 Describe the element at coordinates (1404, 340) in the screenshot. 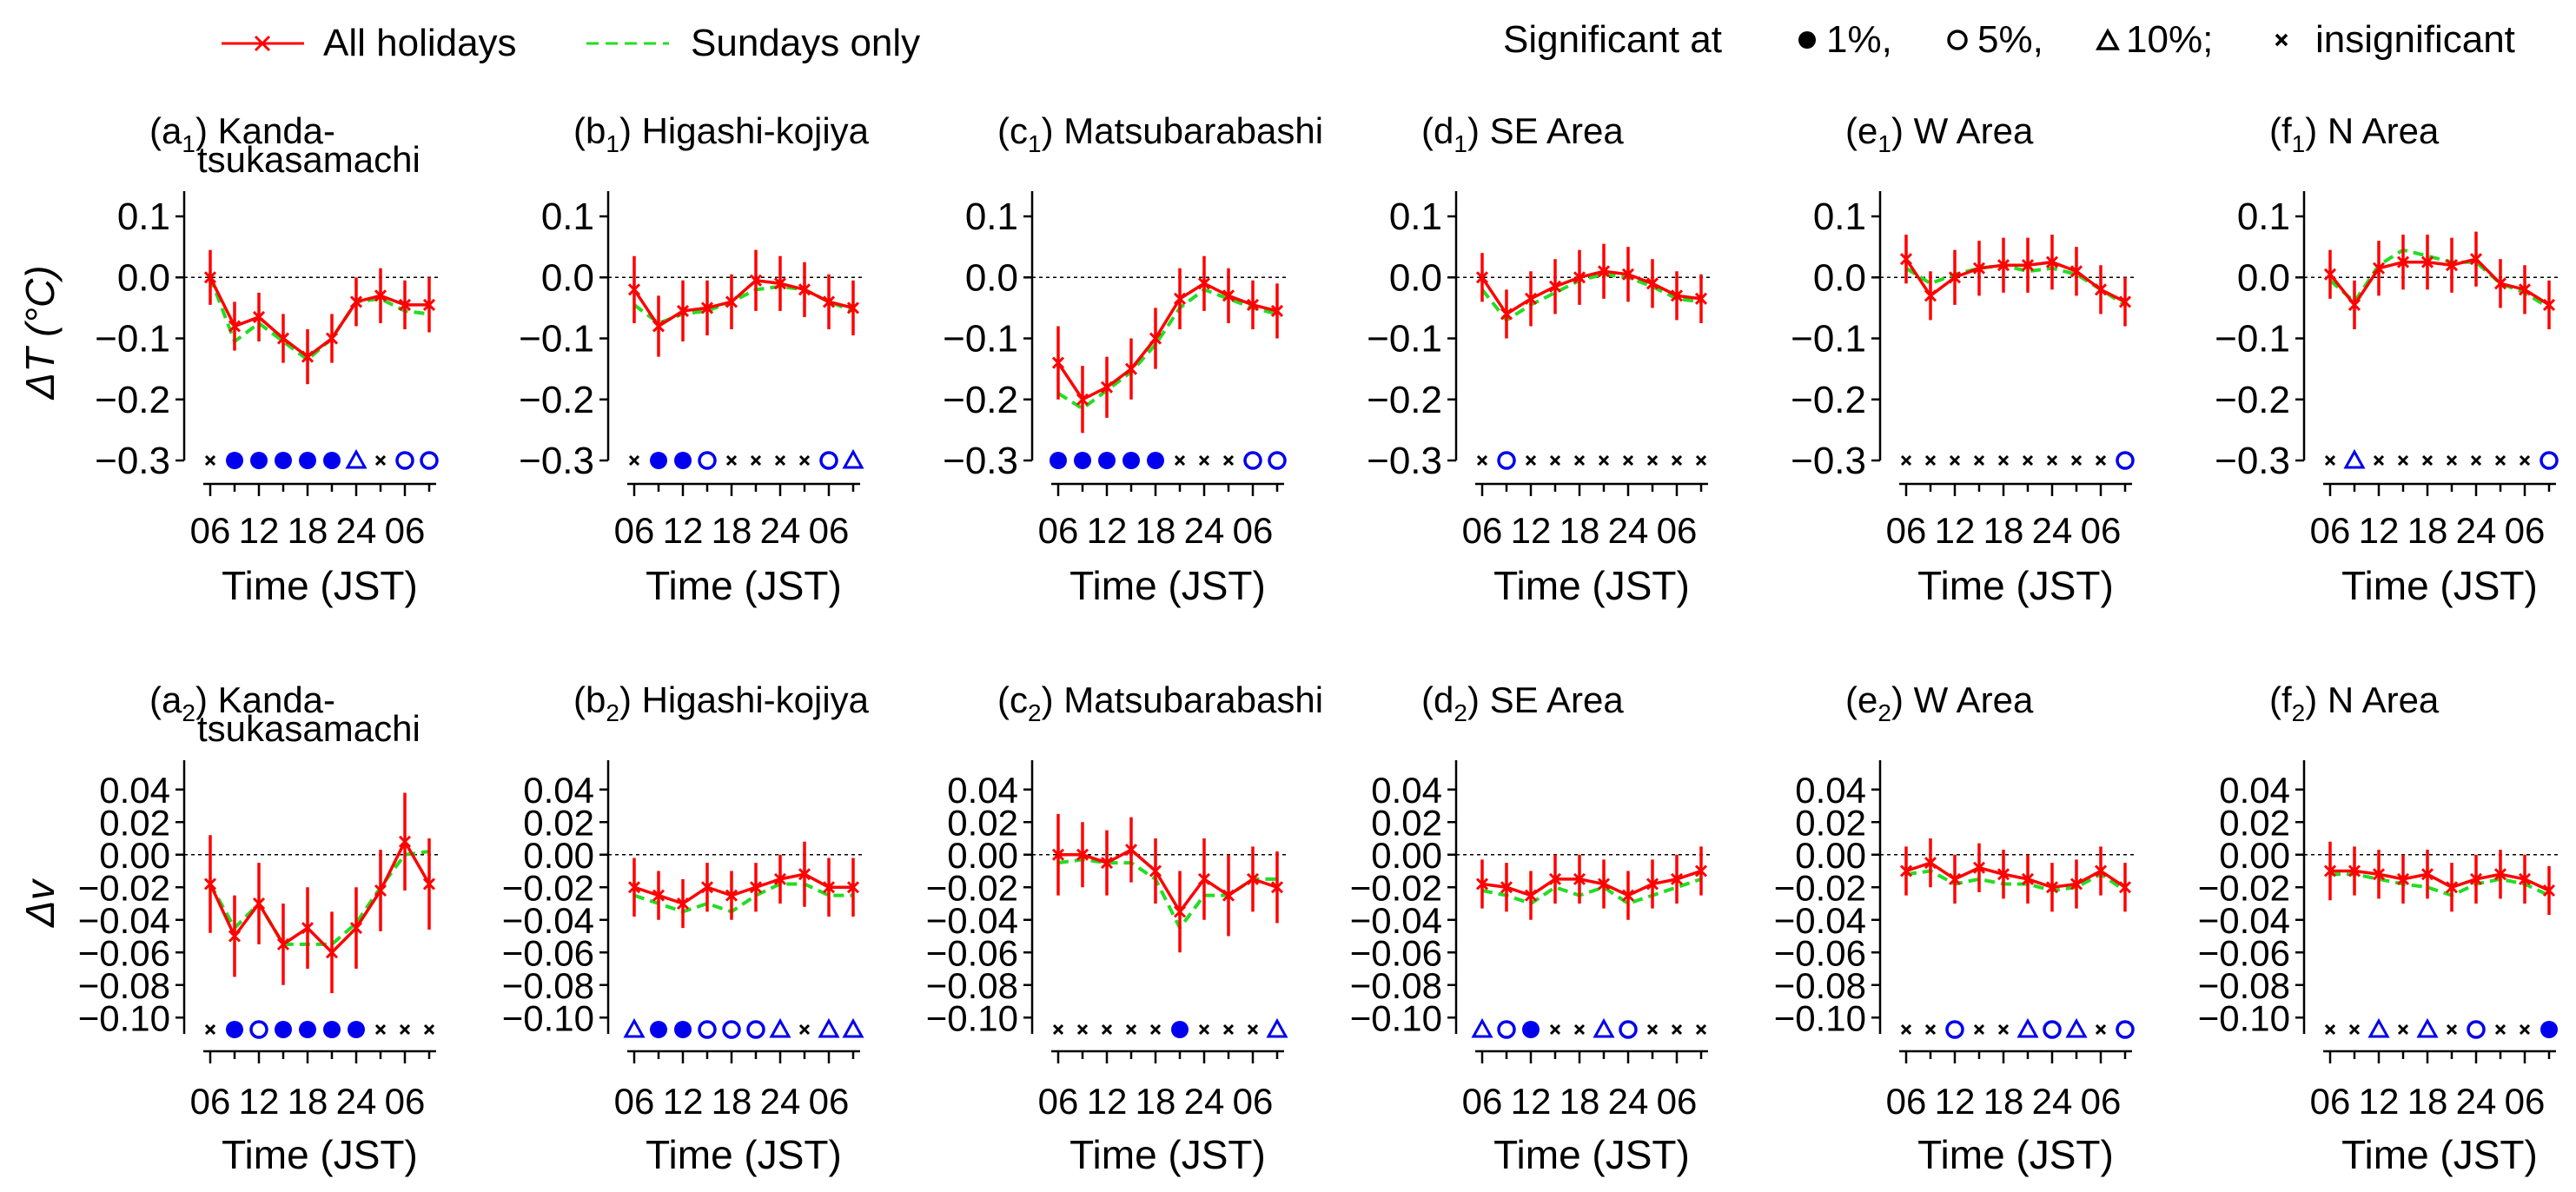

I see `y-tick-label: −0.1` at that location.